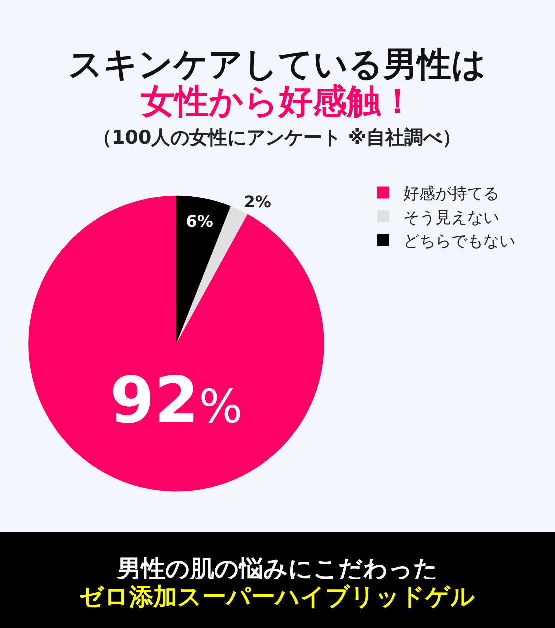 This screenshot has width=555, height=628. I want to click on chart-subtitle: 女性から好感触！, so click(277, 102).